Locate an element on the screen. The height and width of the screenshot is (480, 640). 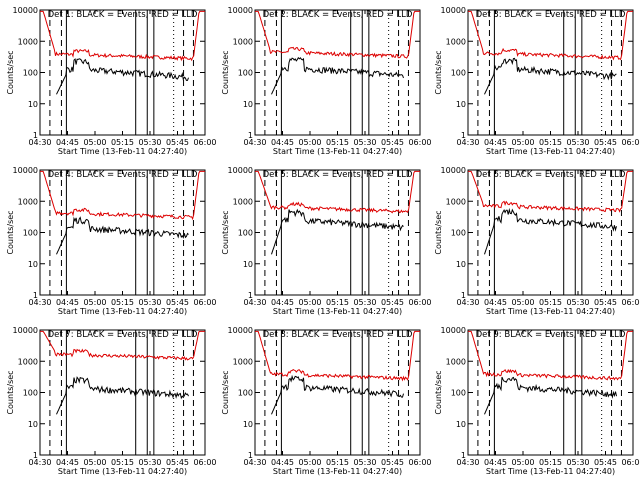
panel-title: Det 7: BLACK = Events, RED = LLD is located at coordinates (123, 335).